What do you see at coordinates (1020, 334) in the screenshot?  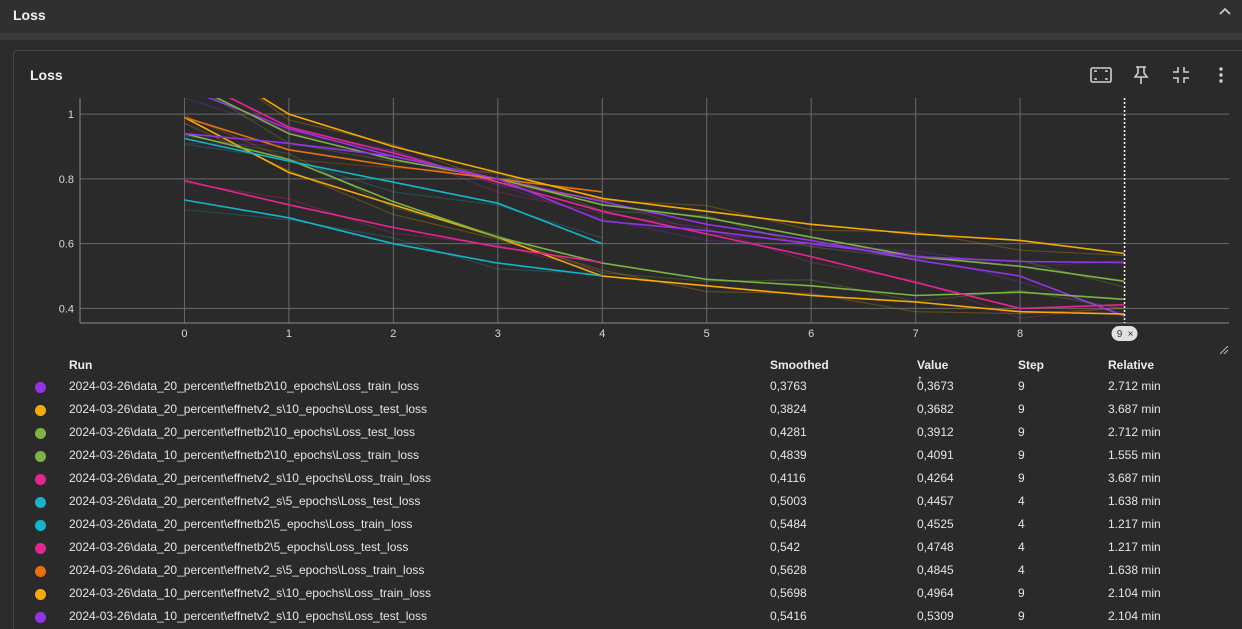 I see `x-tick-label: 8` at bounding box center [1020, 334].